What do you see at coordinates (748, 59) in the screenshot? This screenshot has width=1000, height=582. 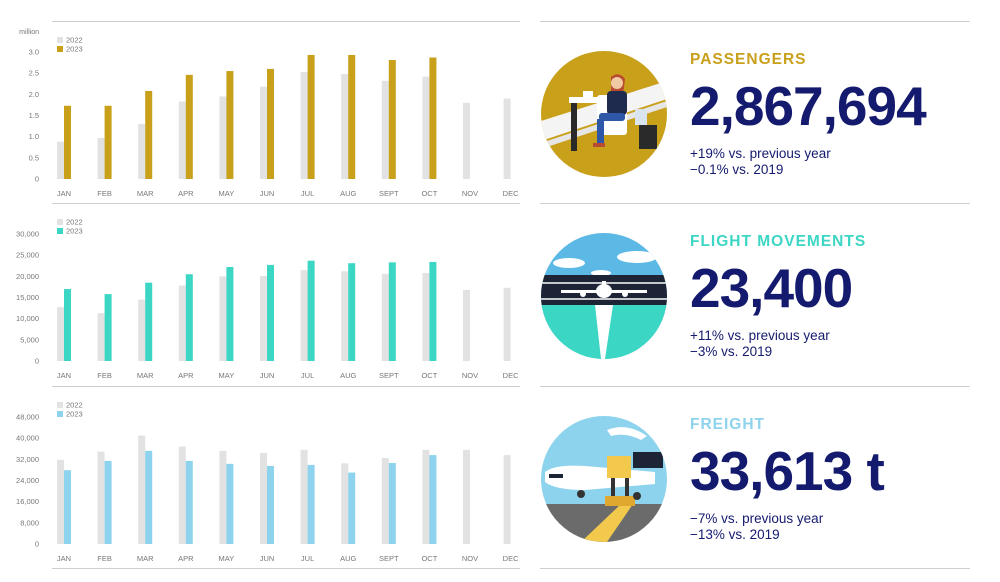 I see `passengers-title: PASSENGERS` at bounding box center [748, 59].